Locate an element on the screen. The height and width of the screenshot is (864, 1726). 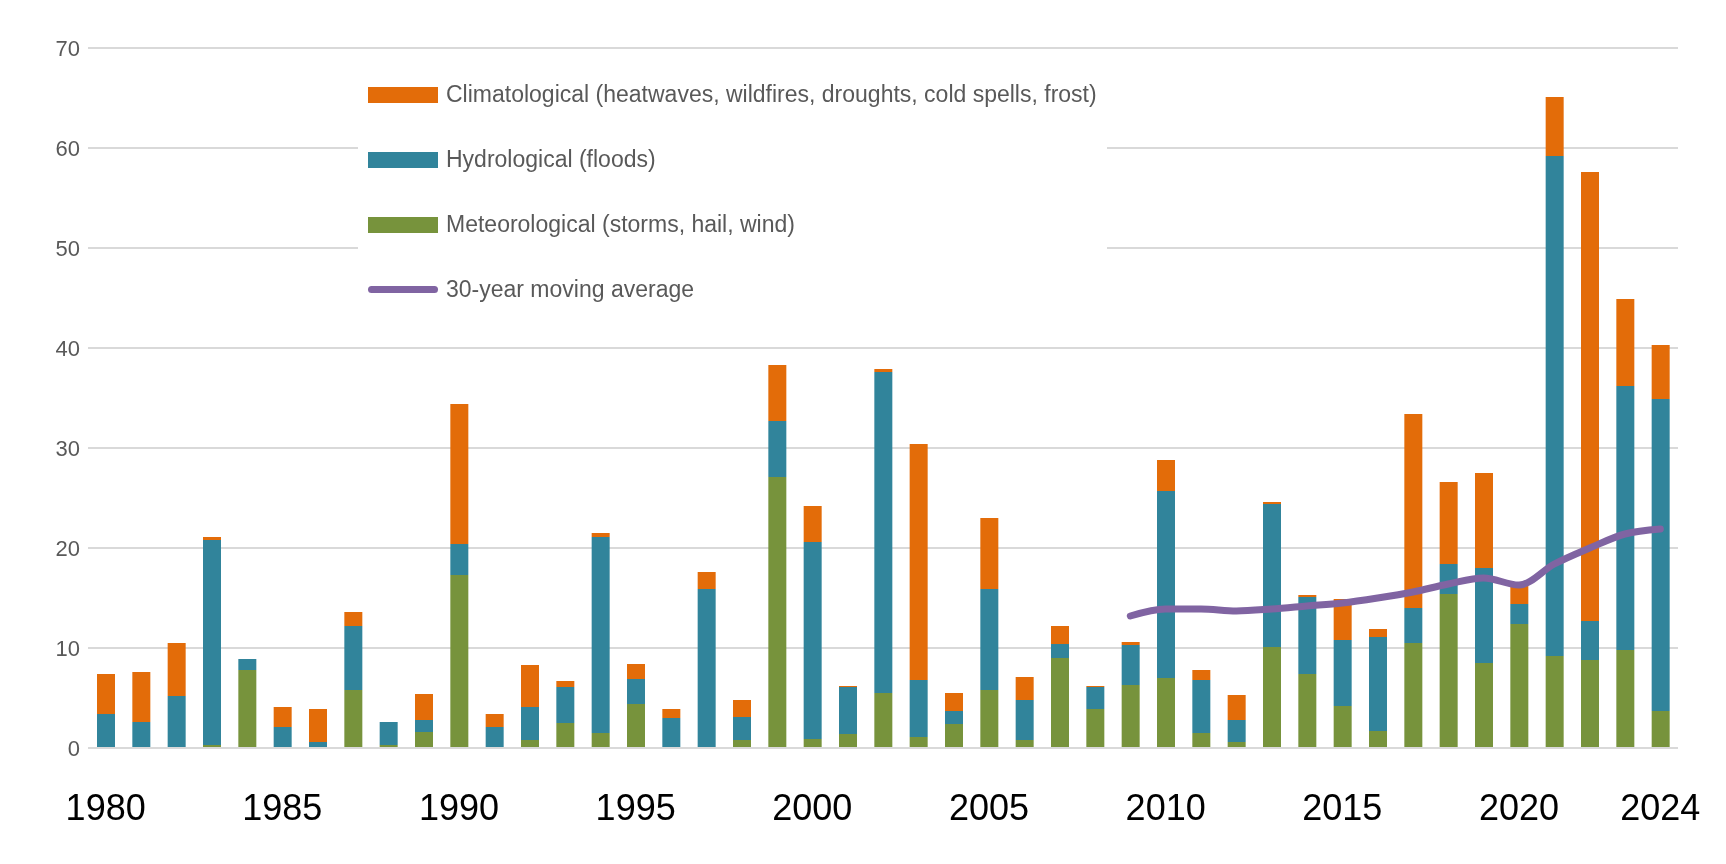
y-tick-label: 10 is located at coordinates (67, 648).